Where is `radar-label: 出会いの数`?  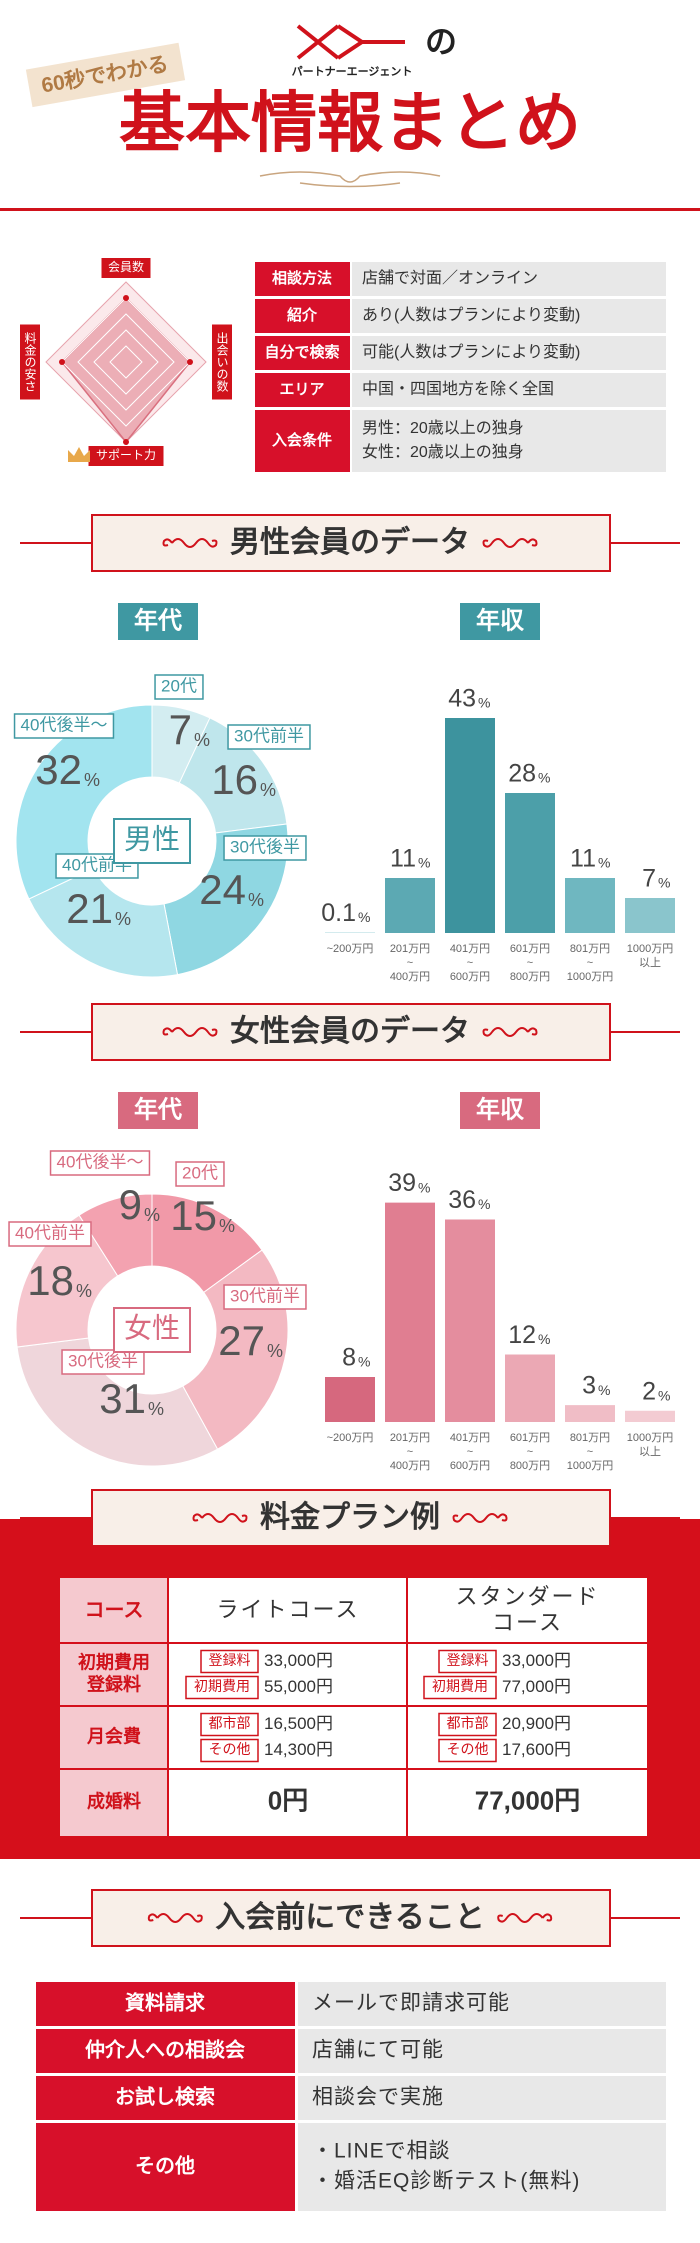
radar-label: 出会いの数 is located at coordinates (222, 362).